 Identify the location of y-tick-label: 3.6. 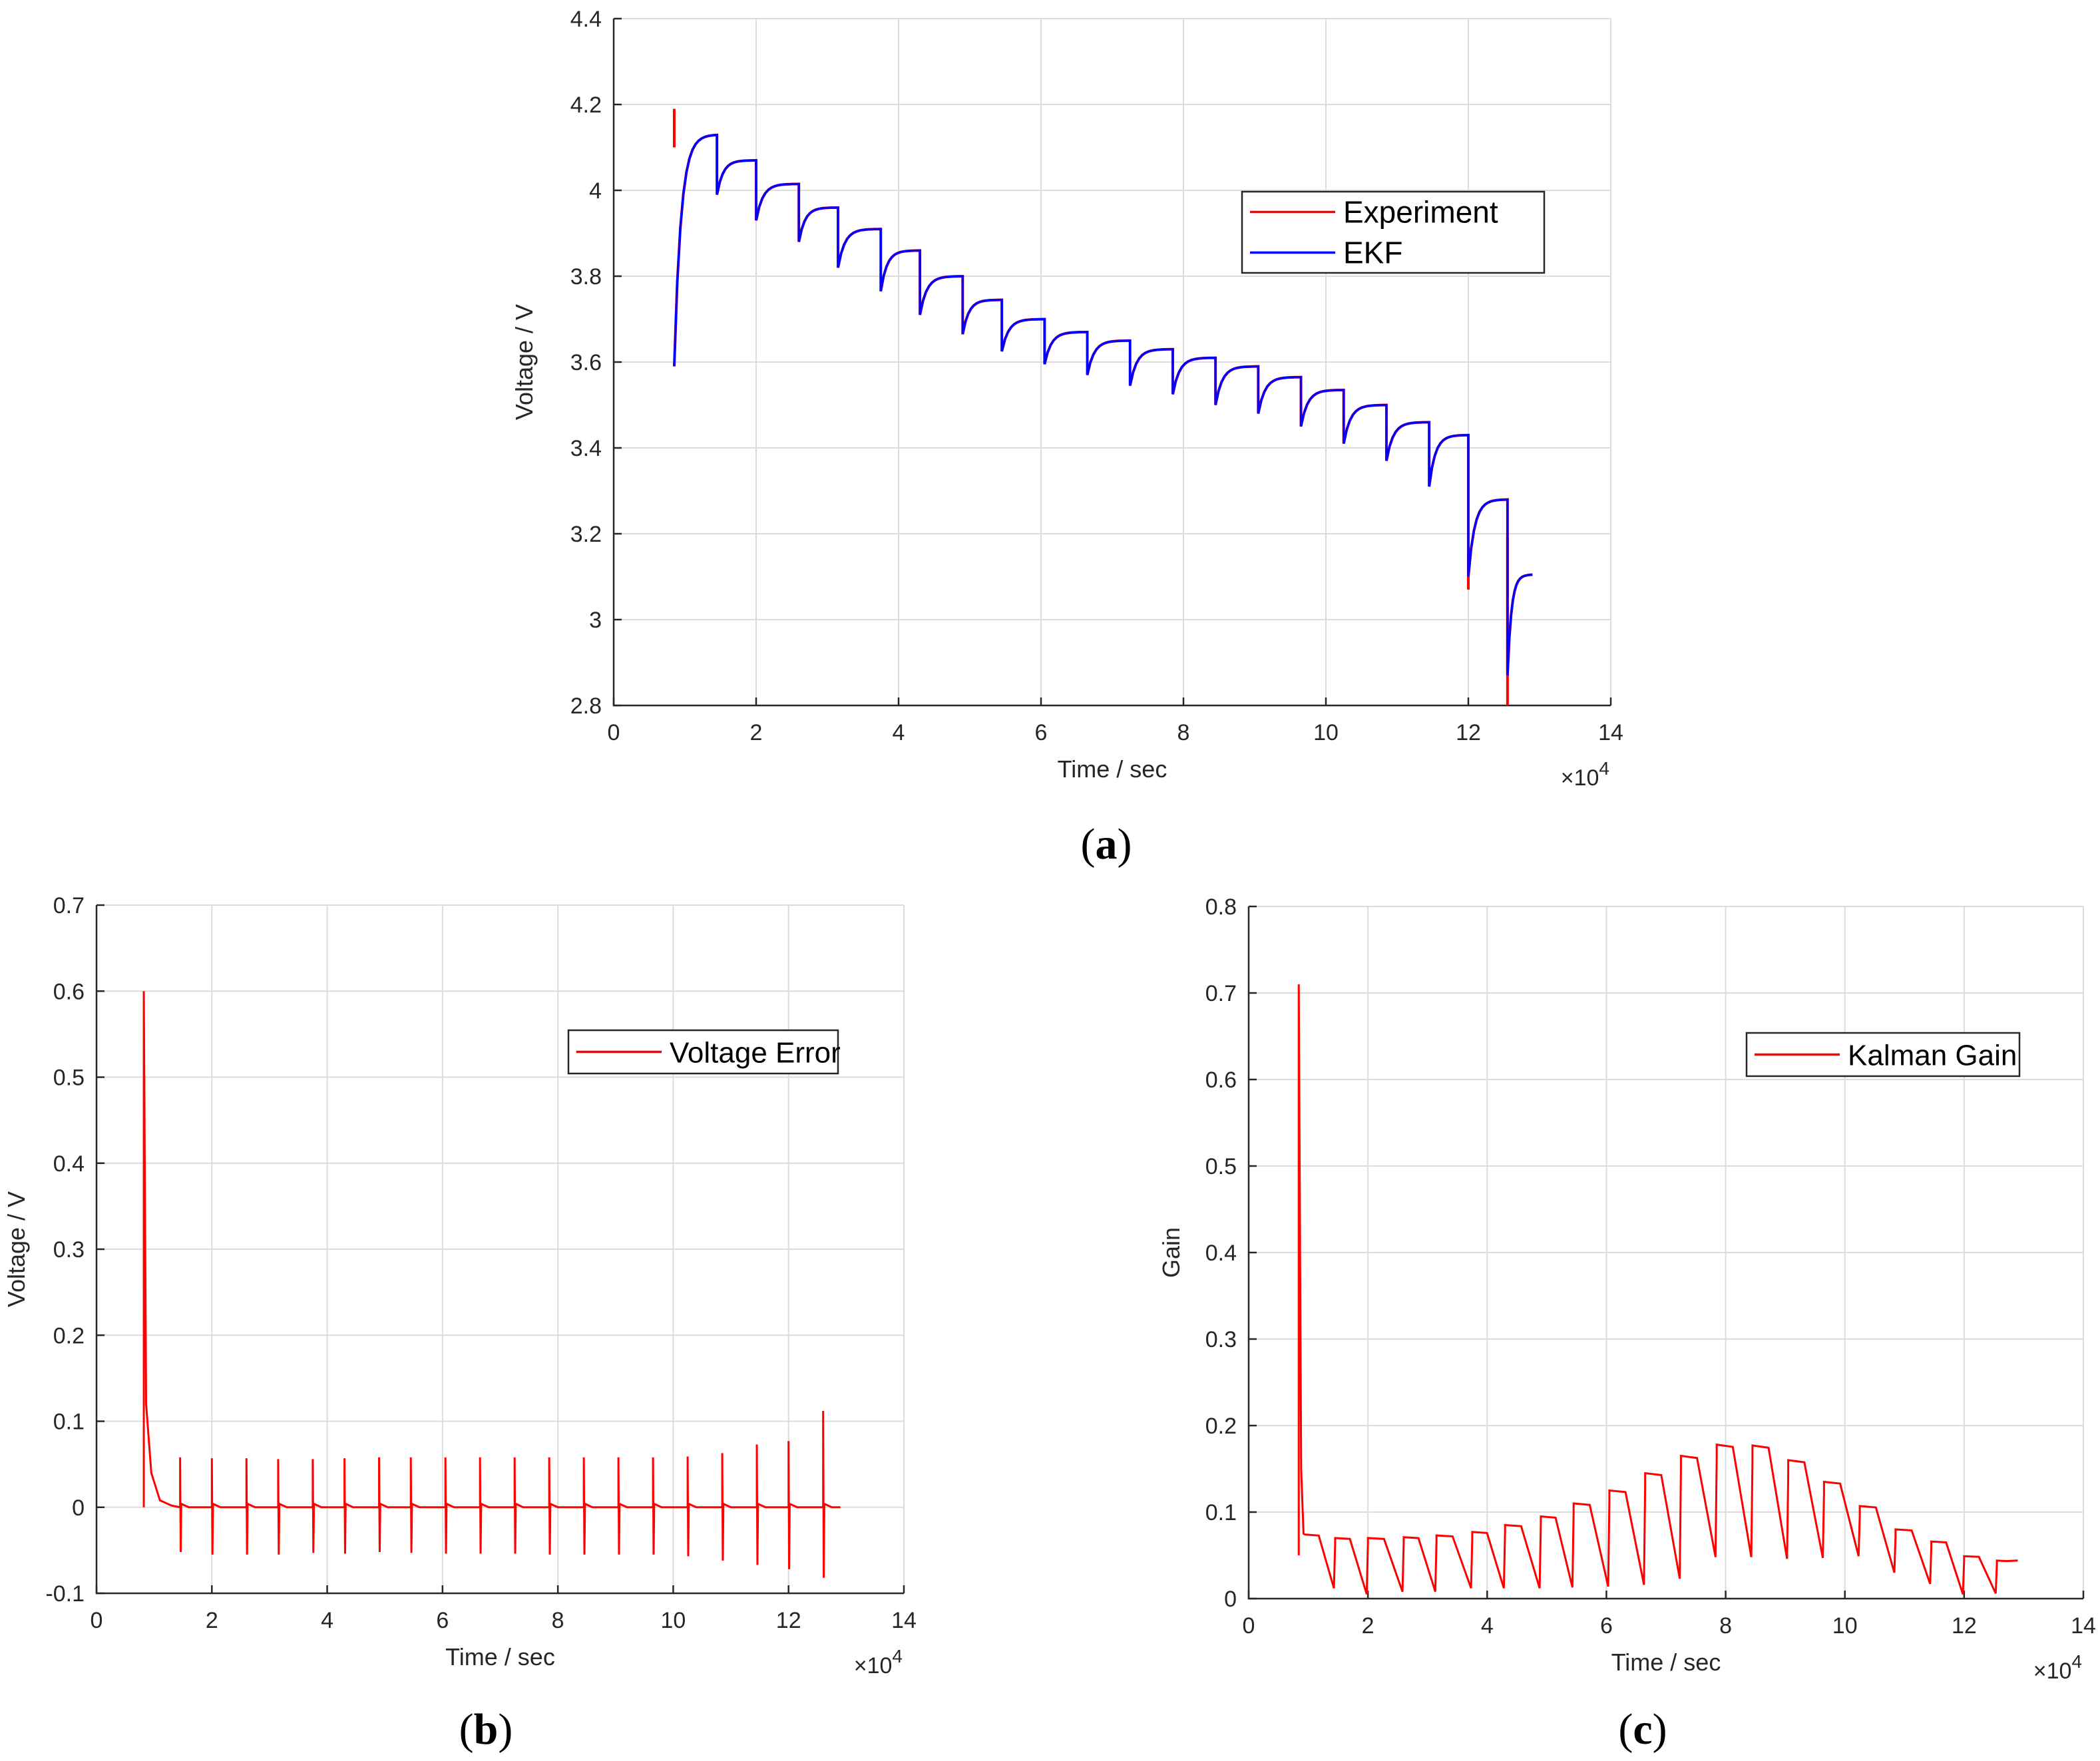
(586, 362).